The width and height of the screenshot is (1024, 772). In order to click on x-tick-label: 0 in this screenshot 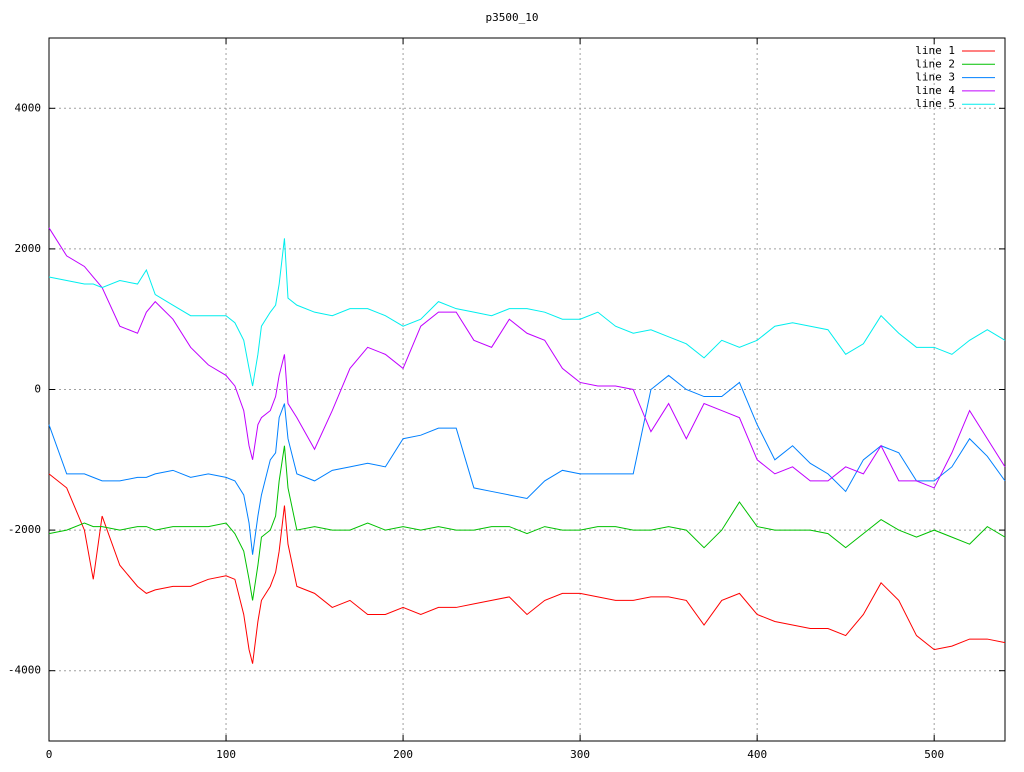, I will do `click(49, 754)`.